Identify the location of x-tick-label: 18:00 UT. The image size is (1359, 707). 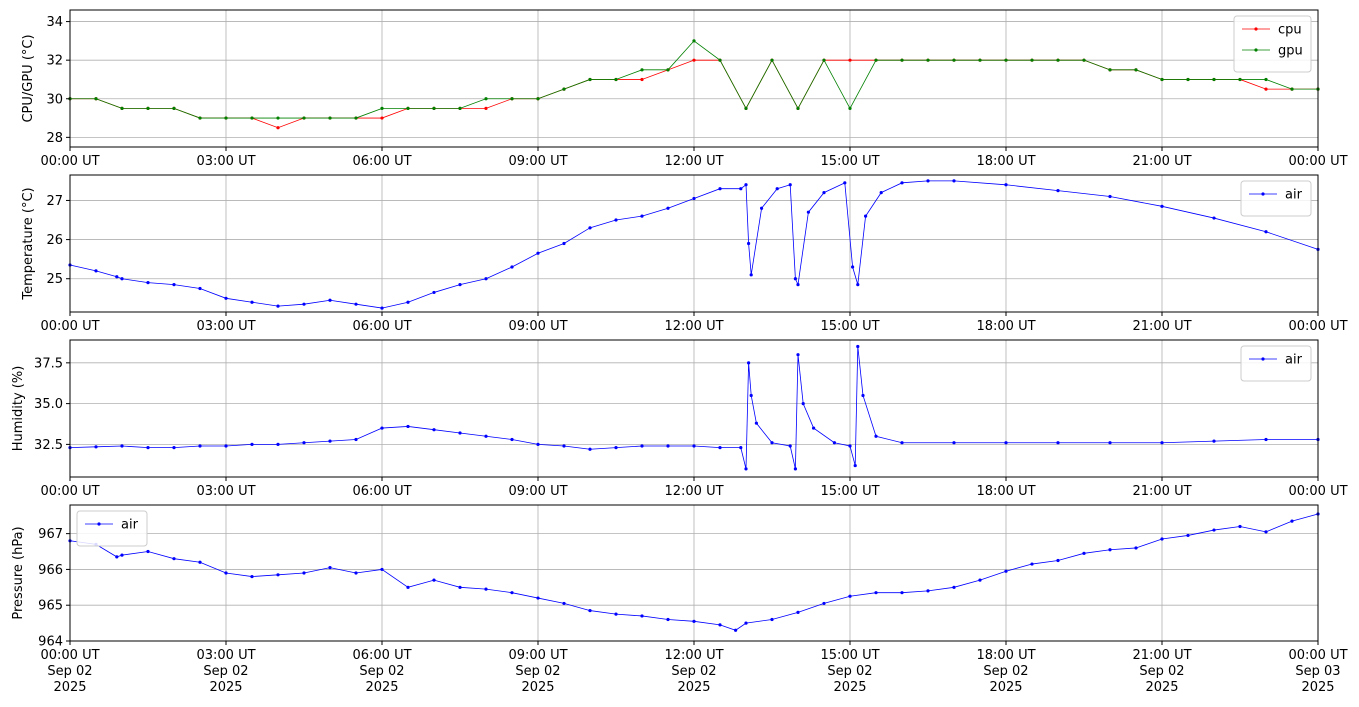
(1005, 491).